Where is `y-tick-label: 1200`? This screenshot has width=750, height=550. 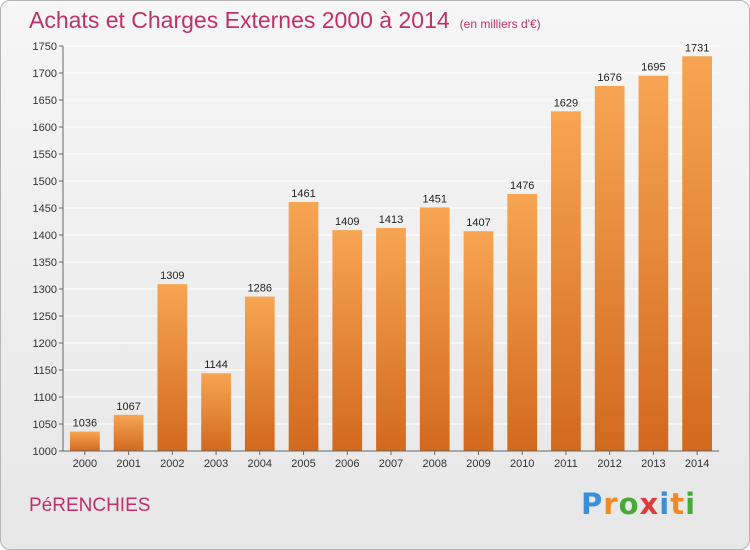 y-tick-label: 1200 is located at coordinates (45, 344).